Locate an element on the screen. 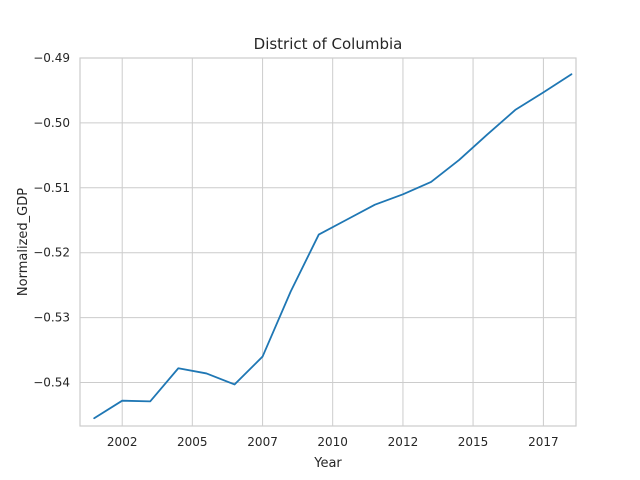 Image resolution: width=640 pixels, height=480 pixels. x-tick-label: 2010 is located at coordinates (332, 442).